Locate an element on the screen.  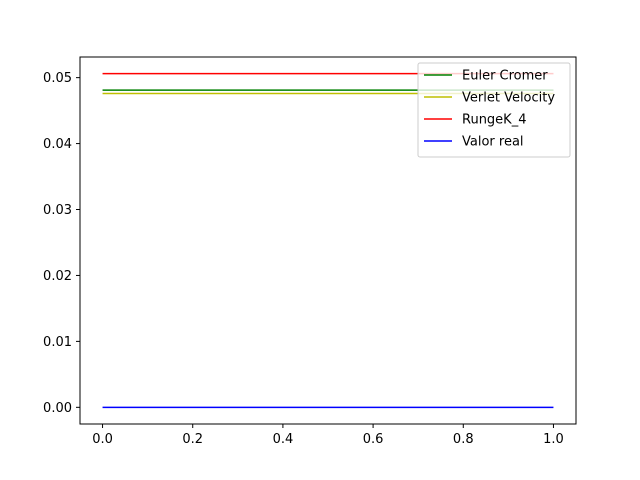
x-tick-label: 1.0 is located at coordinates (553, 439).